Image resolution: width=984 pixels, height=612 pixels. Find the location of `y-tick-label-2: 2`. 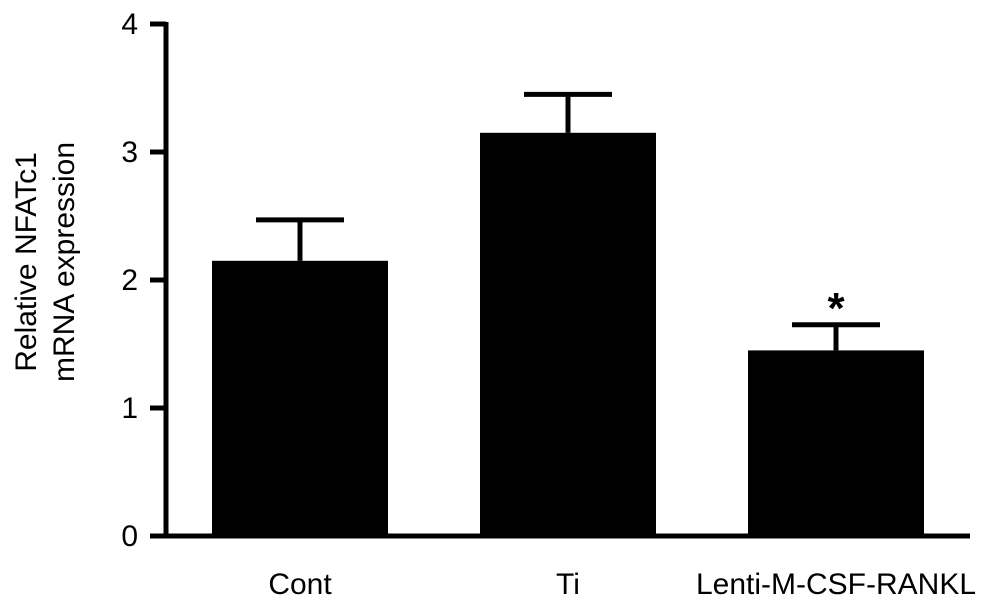

y-tick-label-2: 2 is located at coordinates (129, 280).